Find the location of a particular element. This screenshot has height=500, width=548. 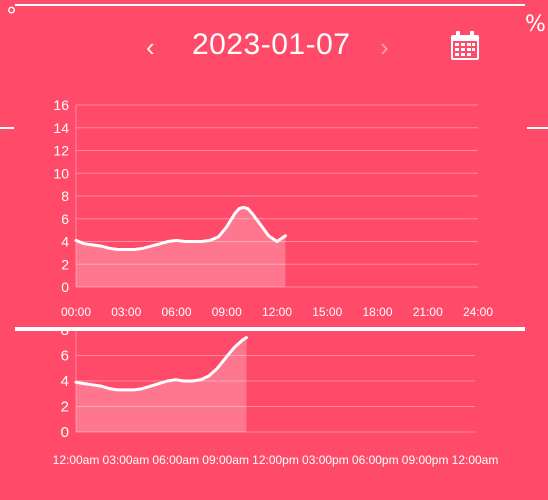

x-tick-label: 18:00 is located at coordinates (377, 312).